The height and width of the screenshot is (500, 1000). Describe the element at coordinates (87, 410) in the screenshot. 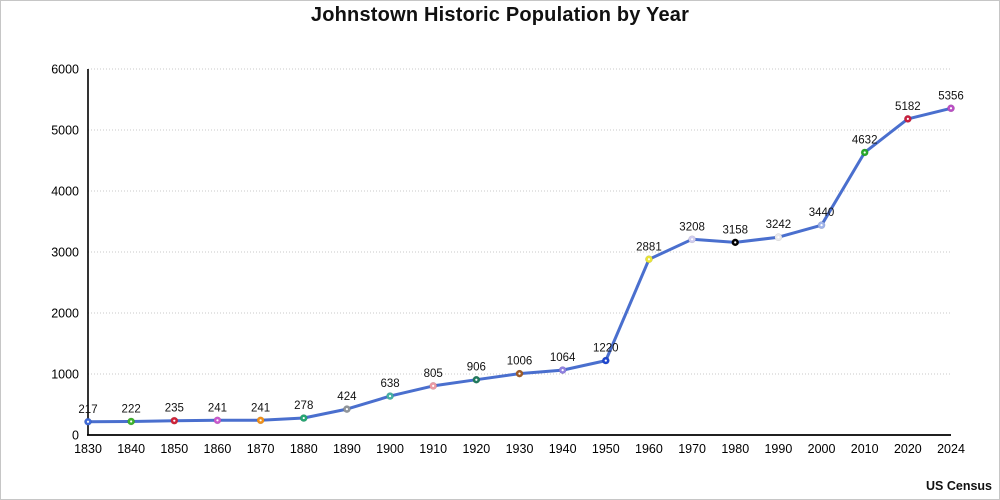

I see `data-point-label: 217` at that location.